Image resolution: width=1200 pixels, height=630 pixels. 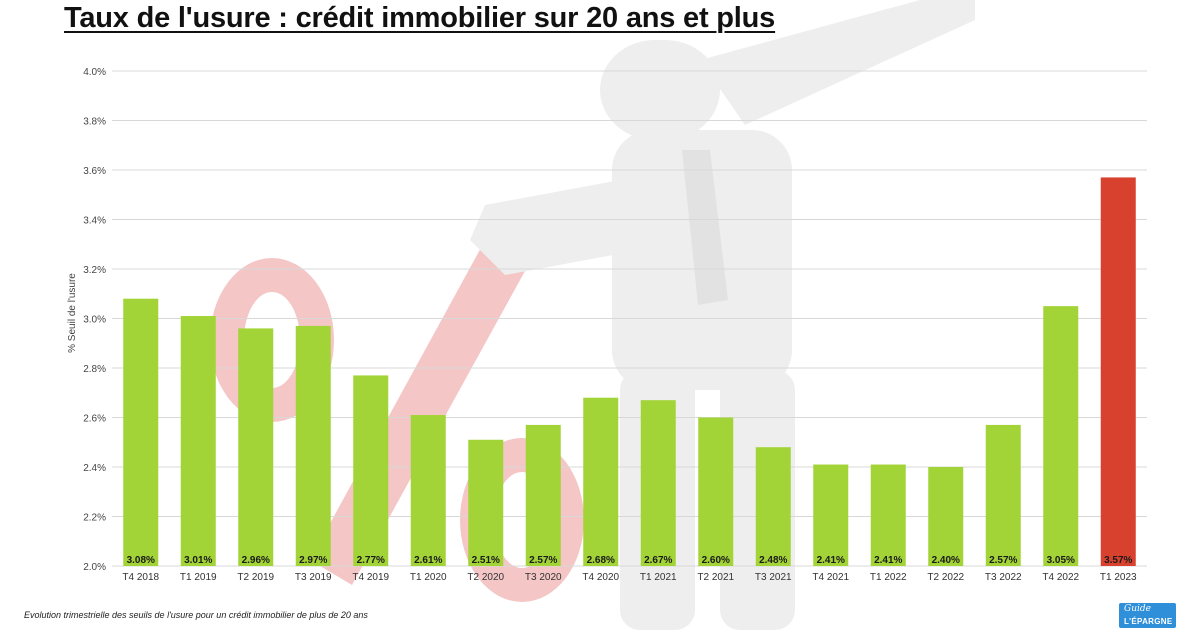 I want to click on person-raised-arm, so click(x=837, y=62).